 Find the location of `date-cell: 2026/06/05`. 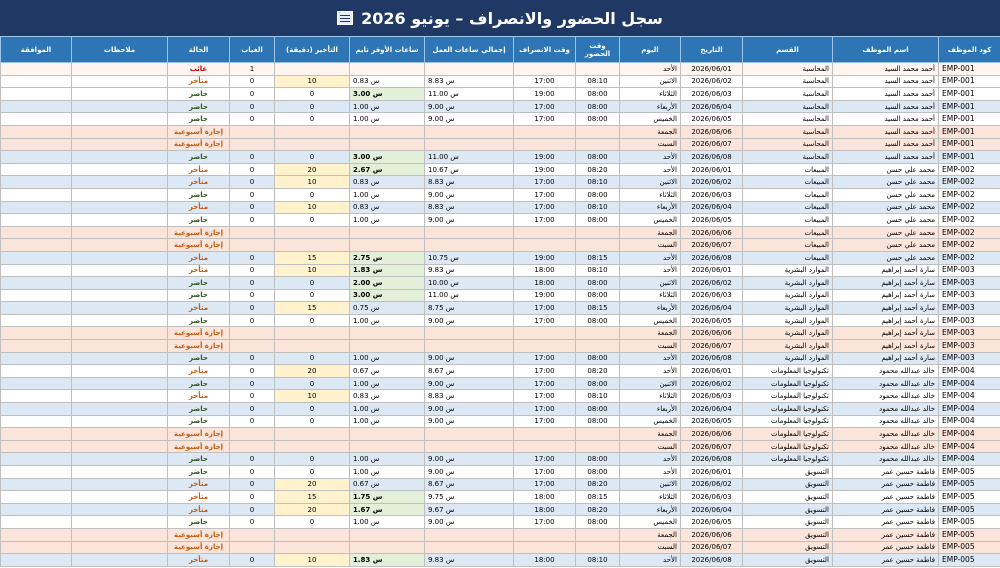

date-cell: 2026/06/05 is located at coordinates (711, 119).